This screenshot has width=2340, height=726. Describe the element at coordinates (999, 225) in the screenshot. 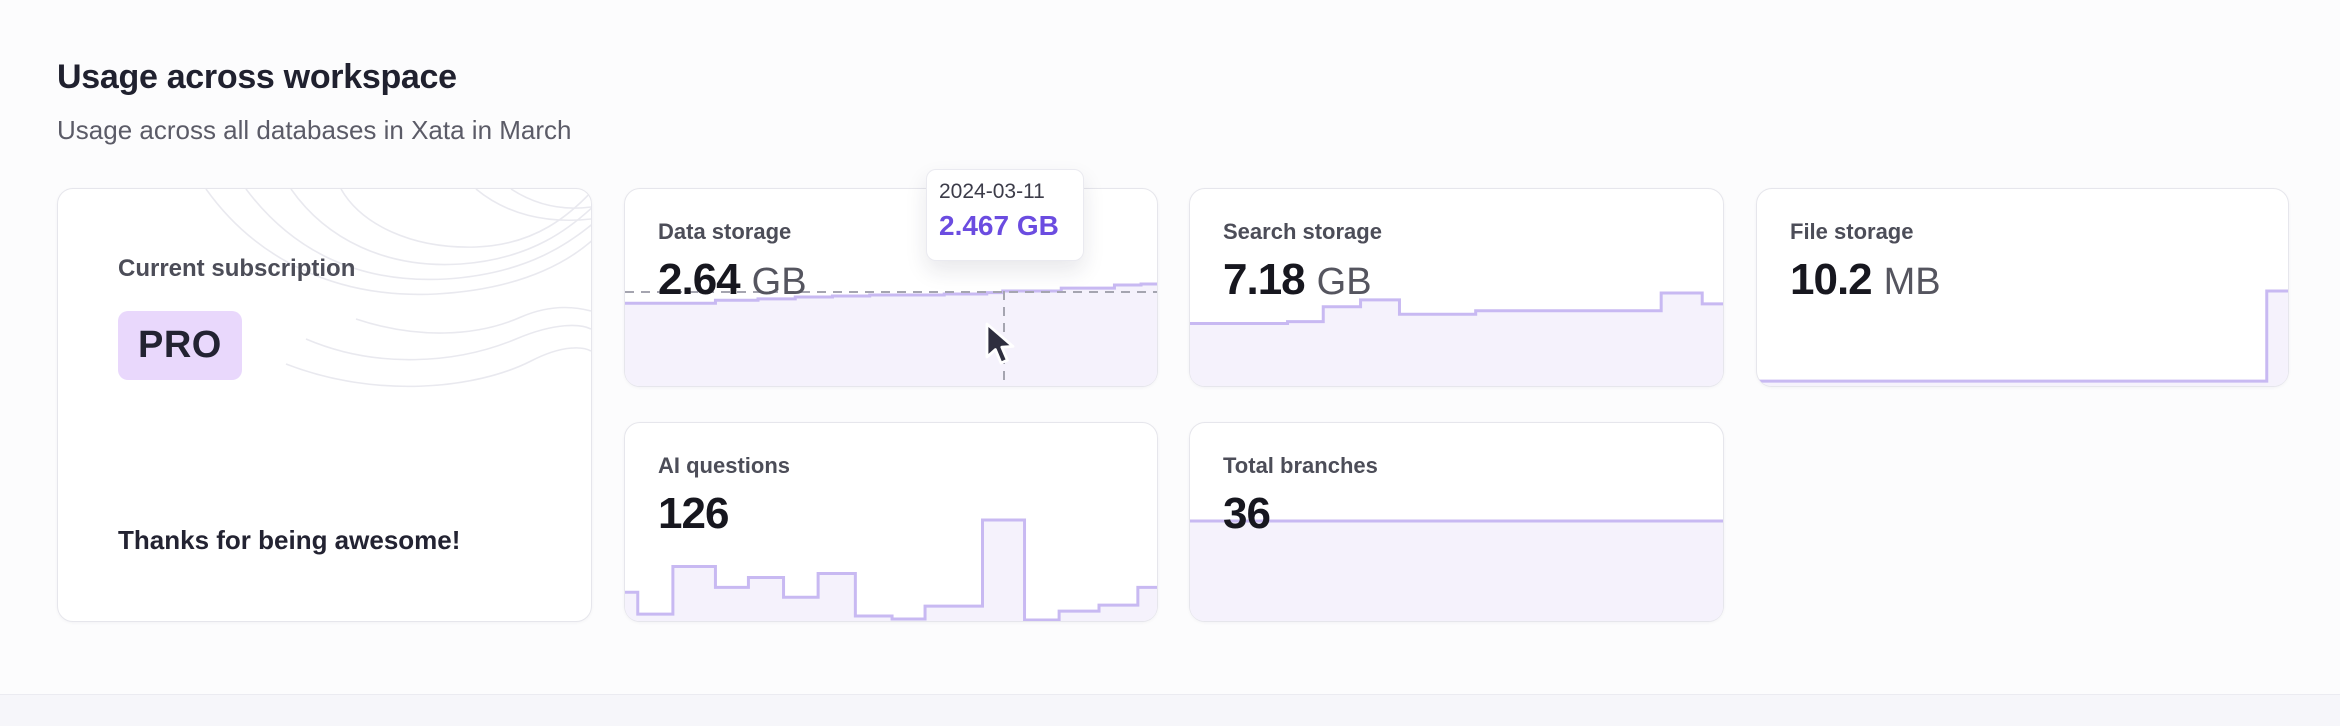

I see `tooltip-value: 2.467 GB` at that location.